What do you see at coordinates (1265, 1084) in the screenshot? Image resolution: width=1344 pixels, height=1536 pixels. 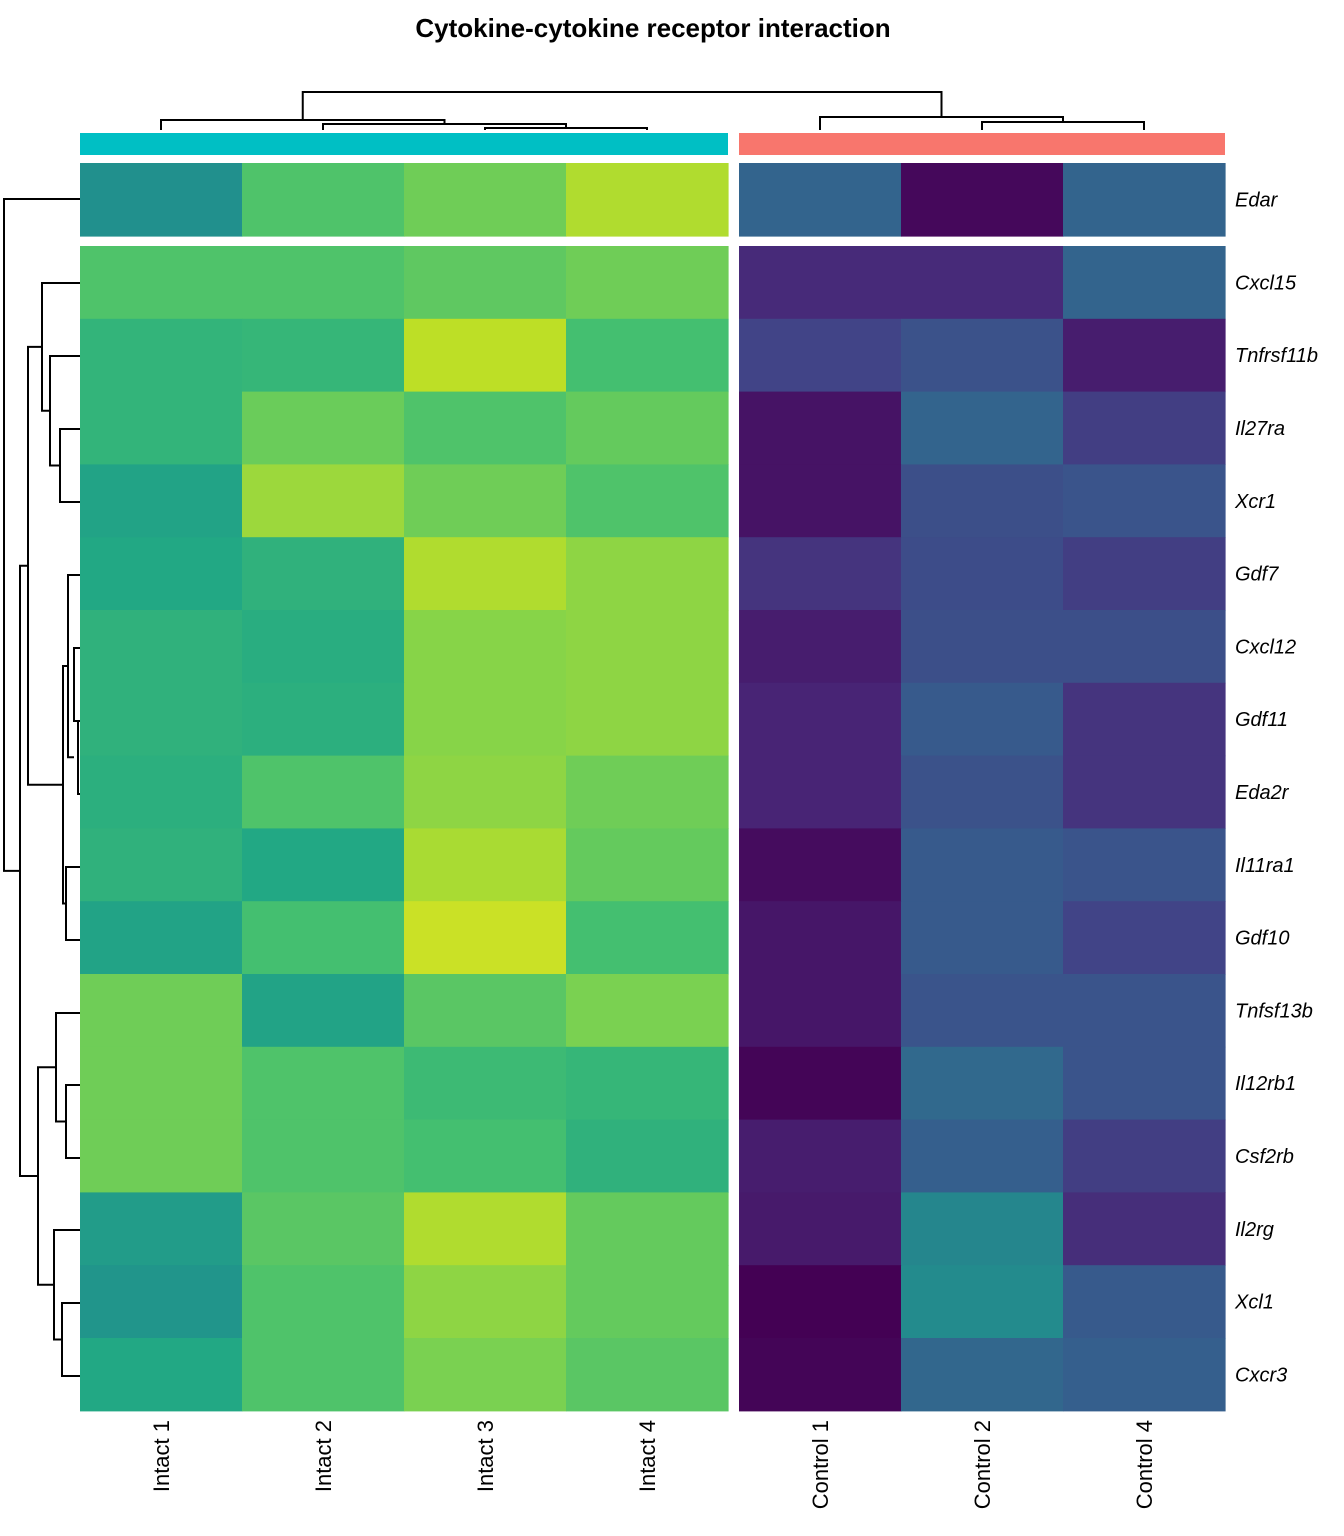 I see `row-label-il12rb1: Il12rb1` at bounding box center [1265, 1084].